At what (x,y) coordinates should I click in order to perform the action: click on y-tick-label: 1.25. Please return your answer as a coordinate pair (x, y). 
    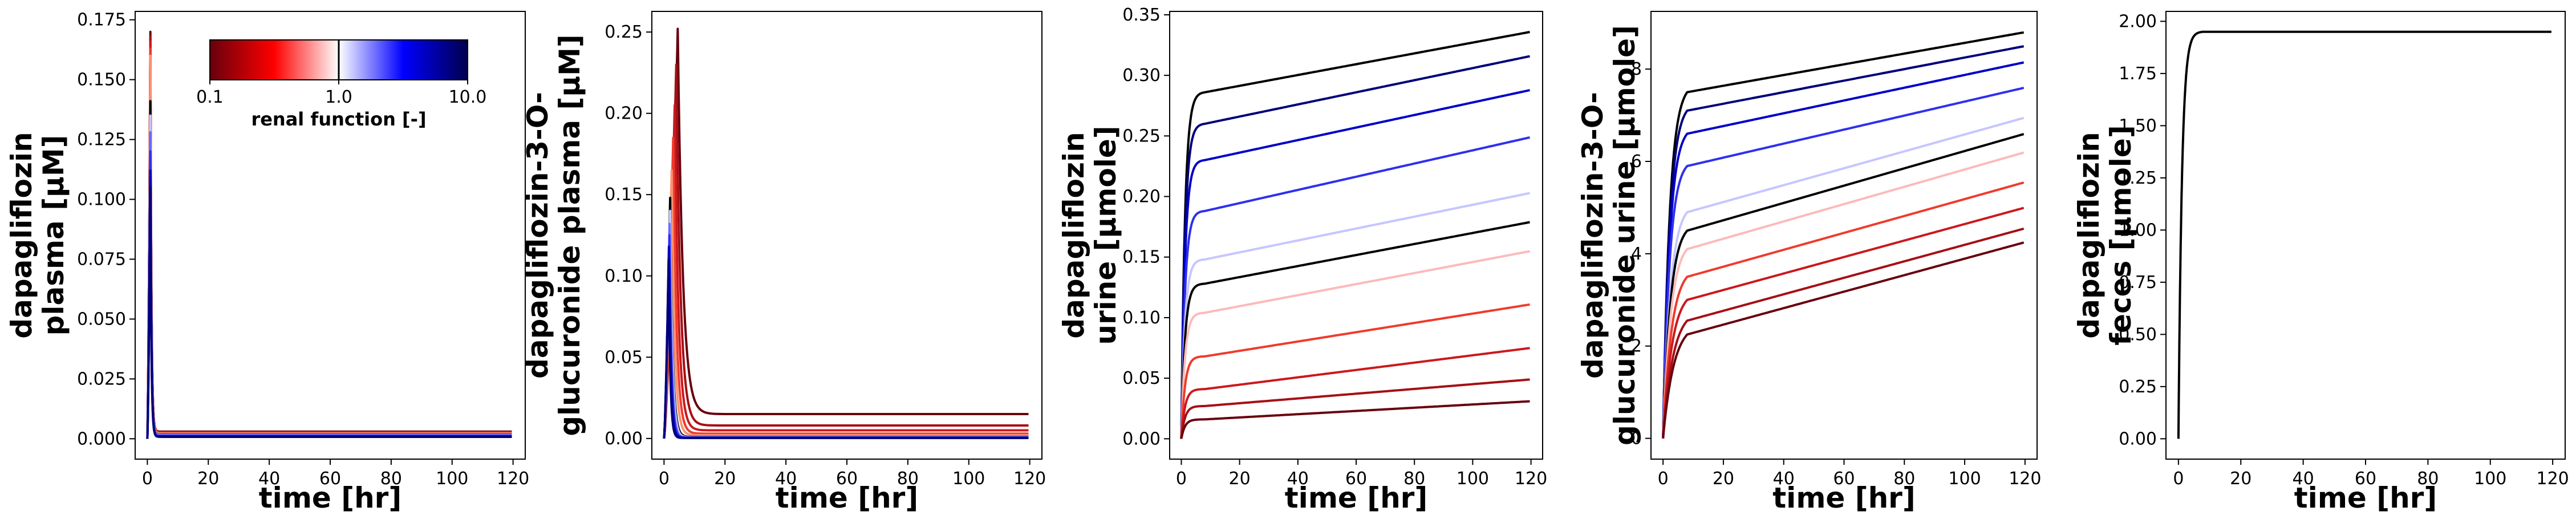
    Looking at the image, I should click on (2138, 178).